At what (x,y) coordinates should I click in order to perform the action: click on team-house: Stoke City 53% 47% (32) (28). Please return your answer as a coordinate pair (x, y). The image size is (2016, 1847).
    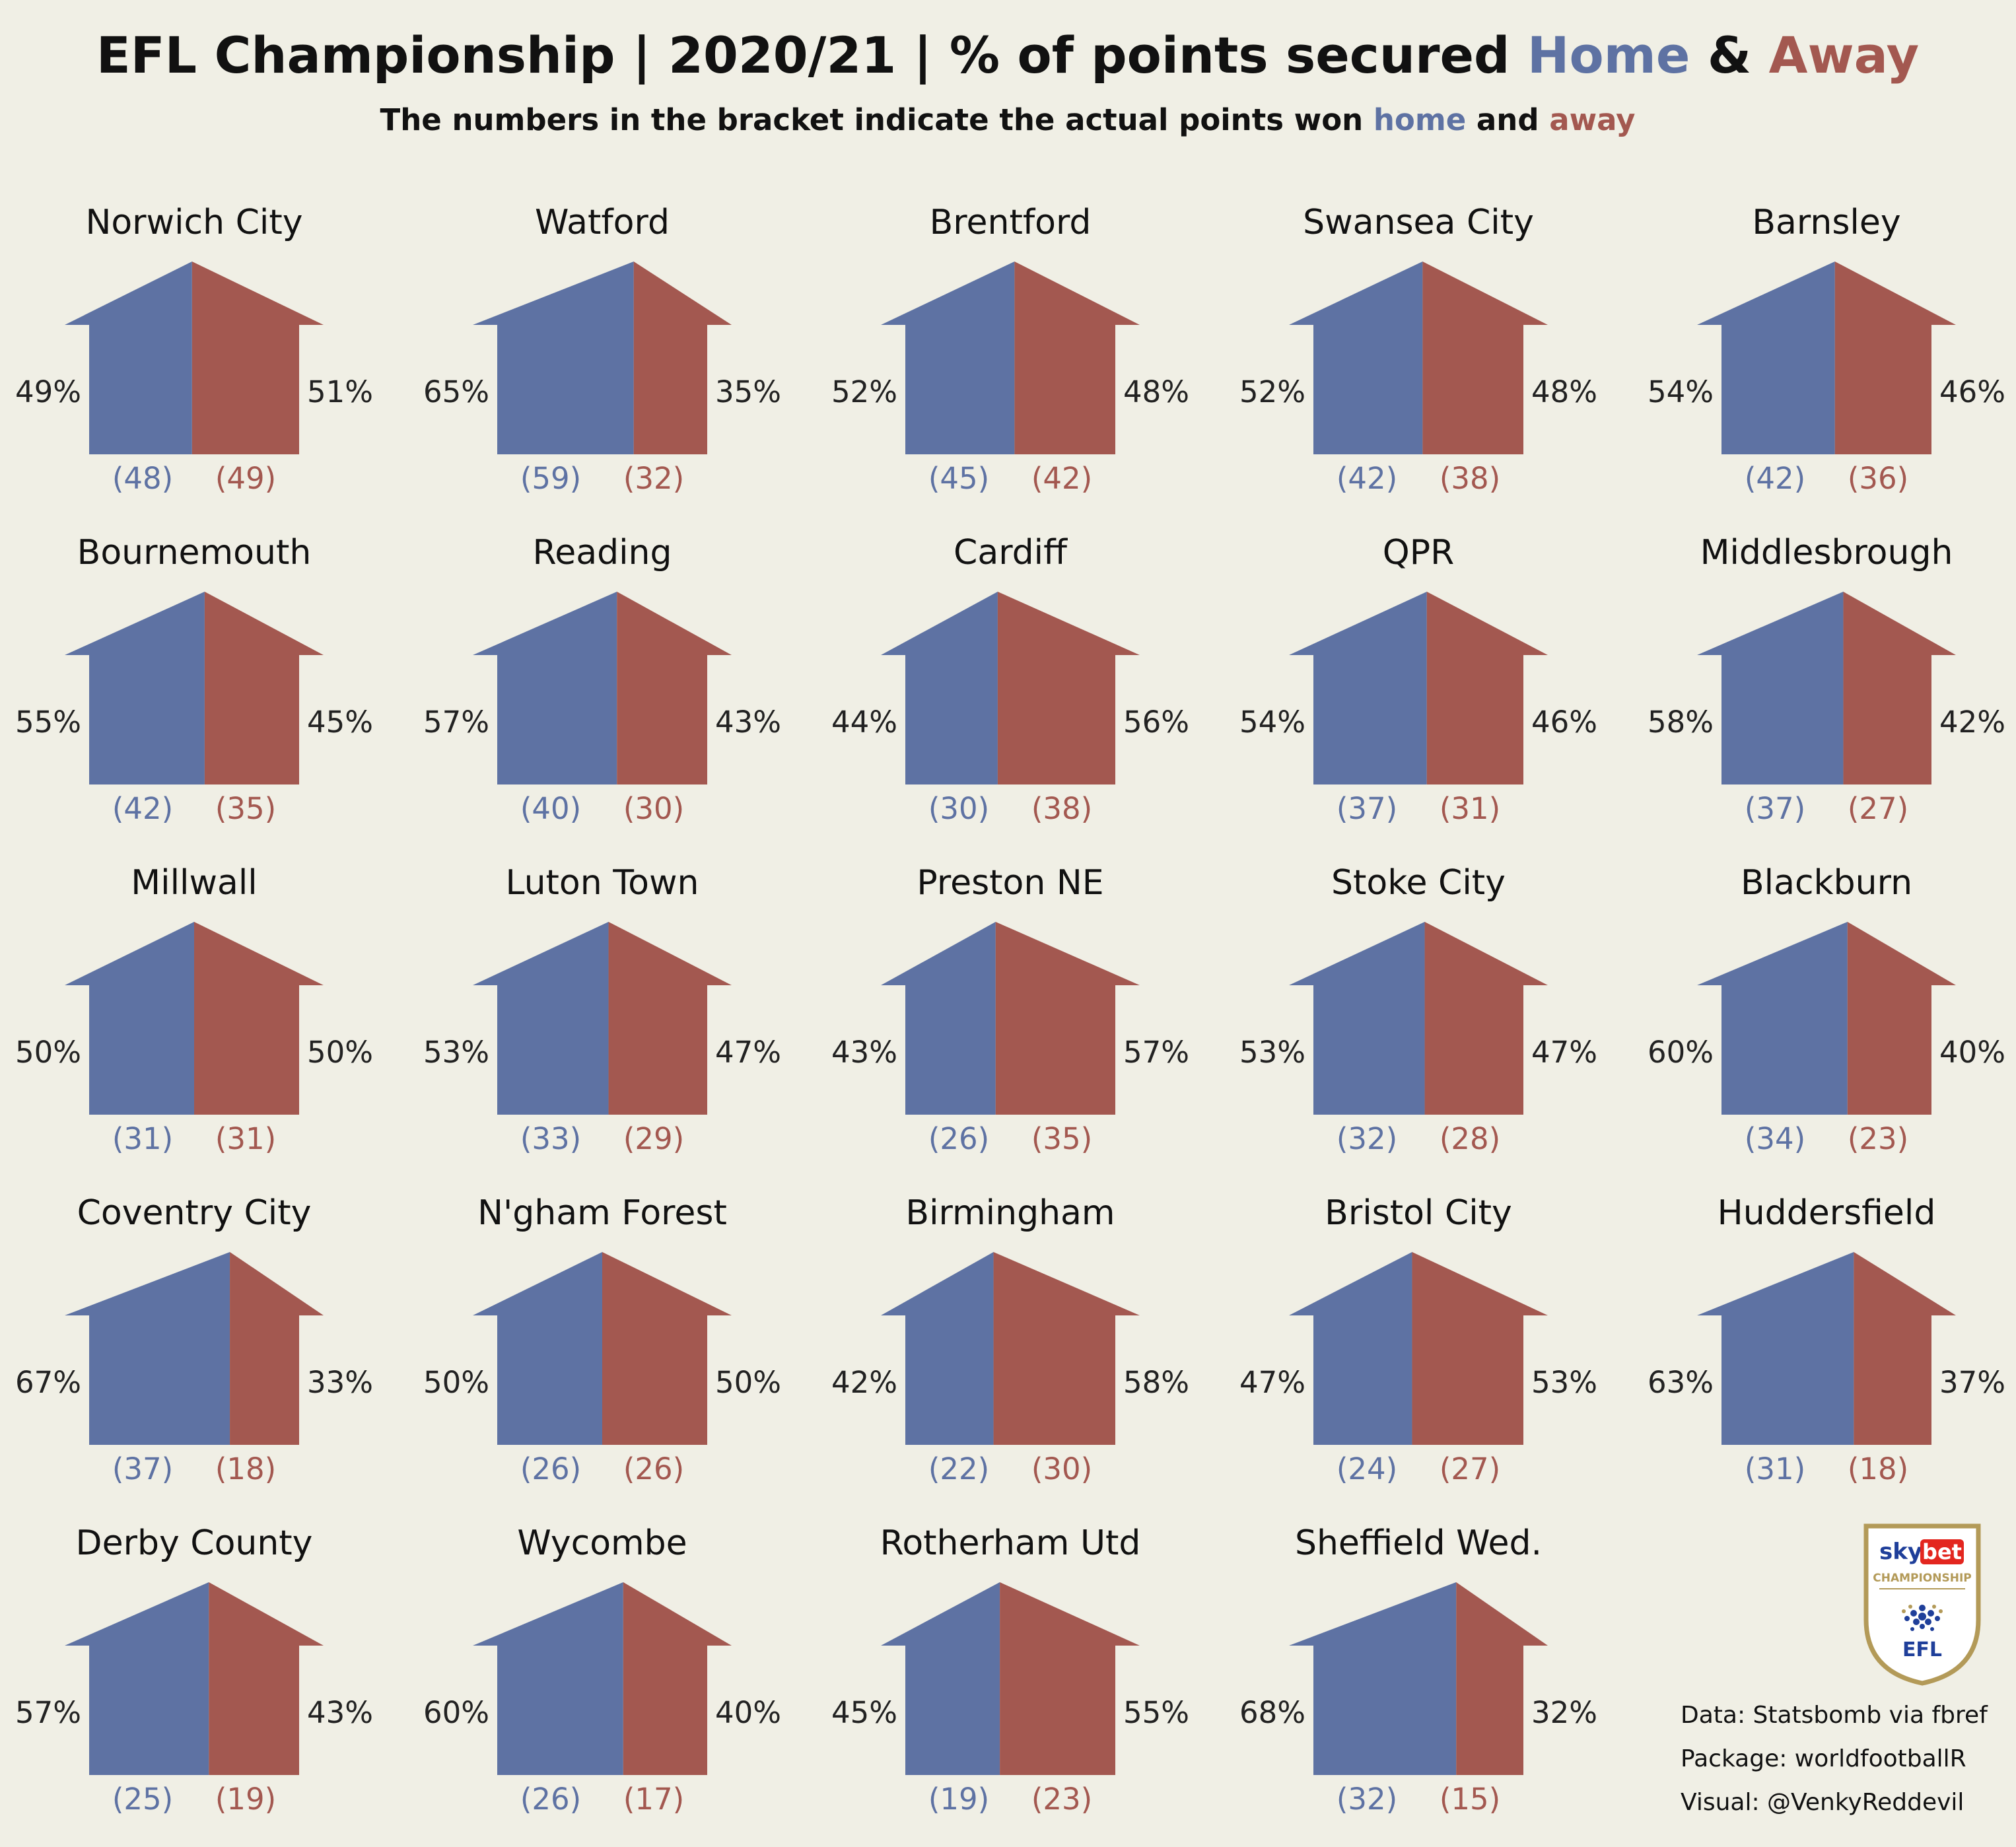
    Looking at the image, I should click on (1418, 1009).